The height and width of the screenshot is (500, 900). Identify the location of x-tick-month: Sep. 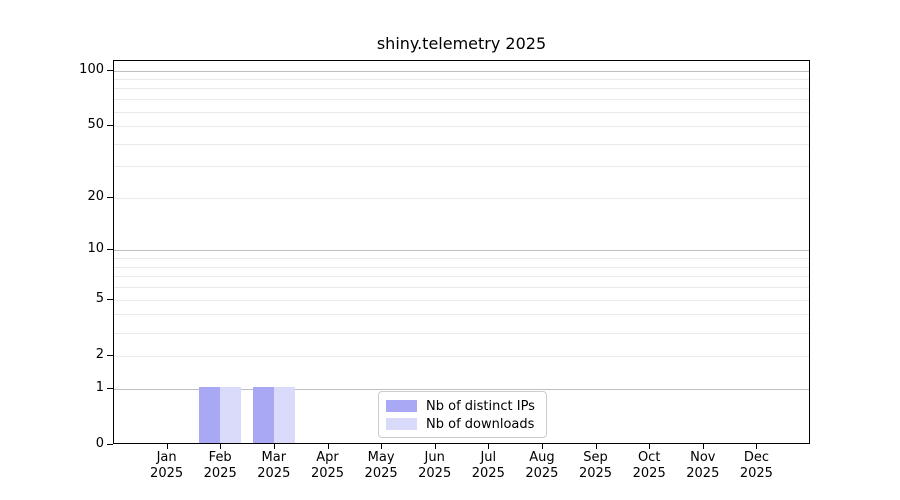
(595, 457).